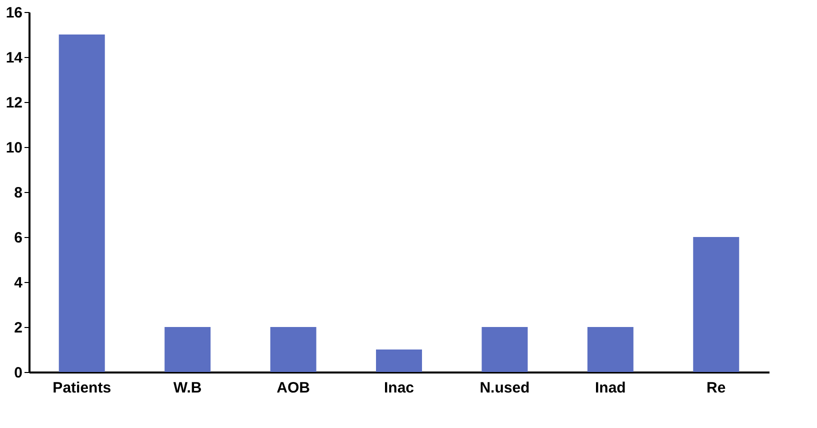 The image size is (817, 428). Describe the element at coordinates (399, 388) in the screenshot. I see `x-tick-label: Inac` at that location.